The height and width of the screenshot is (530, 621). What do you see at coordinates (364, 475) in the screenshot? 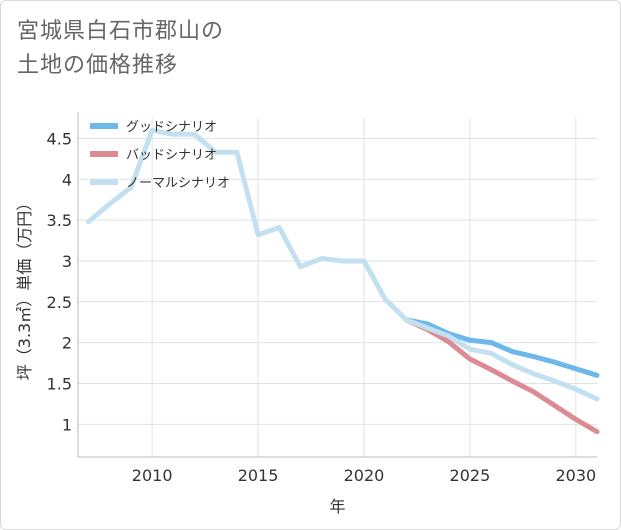
I see `x-tick-2020: 2020` at bounding box center [364, 475].